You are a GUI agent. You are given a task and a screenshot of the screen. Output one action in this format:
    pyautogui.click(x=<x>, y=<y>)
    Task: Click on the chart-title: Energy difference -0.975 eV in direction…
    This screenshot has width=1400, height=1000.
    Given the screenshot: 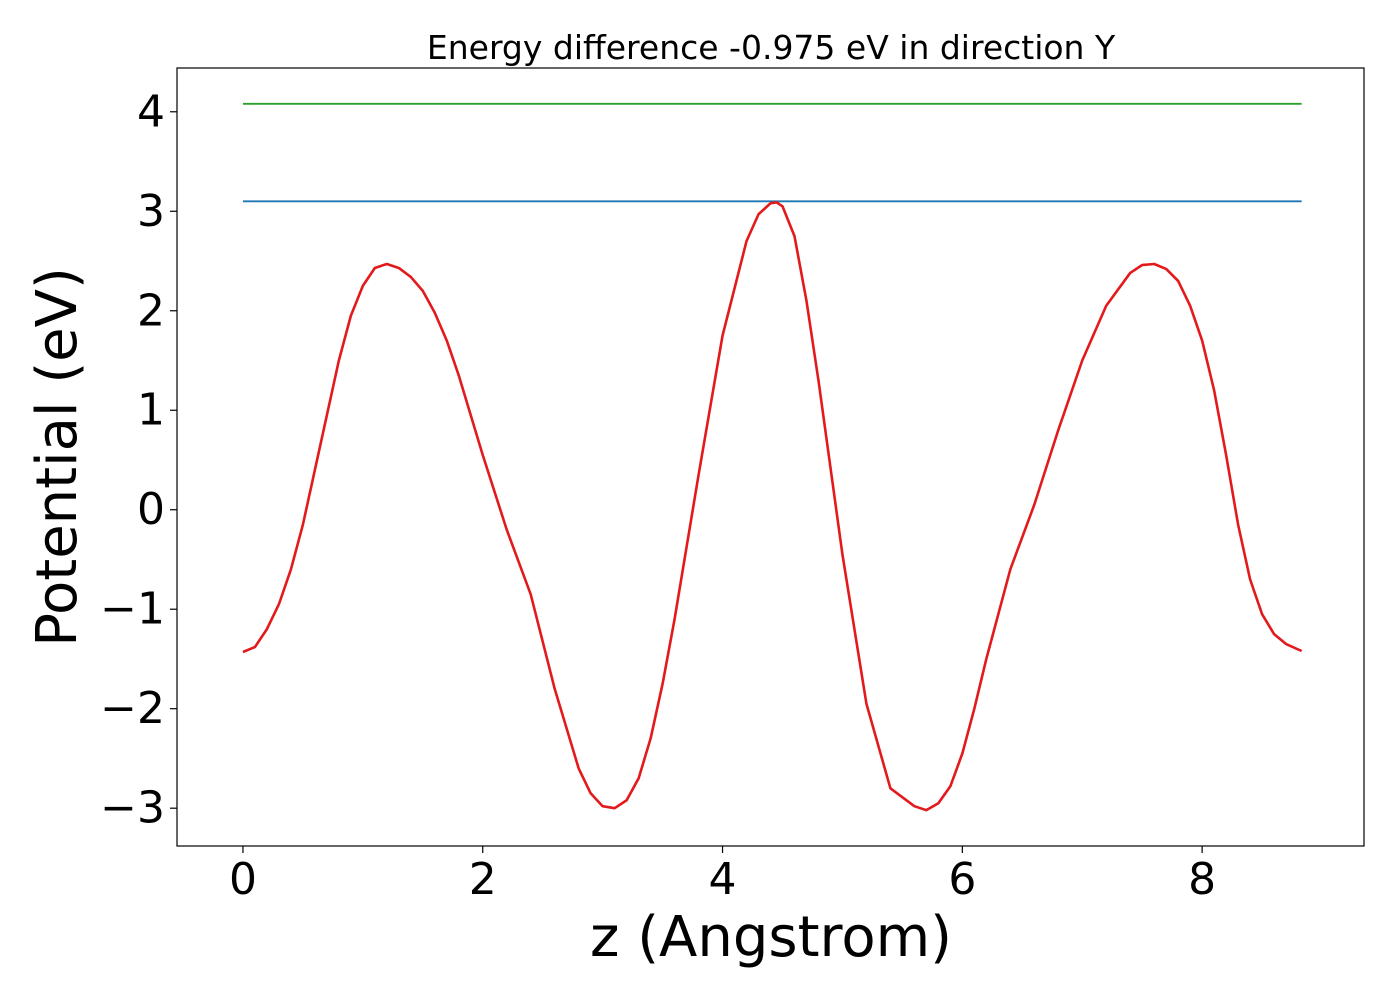 What is the action you would take?
    pyautogui.click(x=771, y=47)
    